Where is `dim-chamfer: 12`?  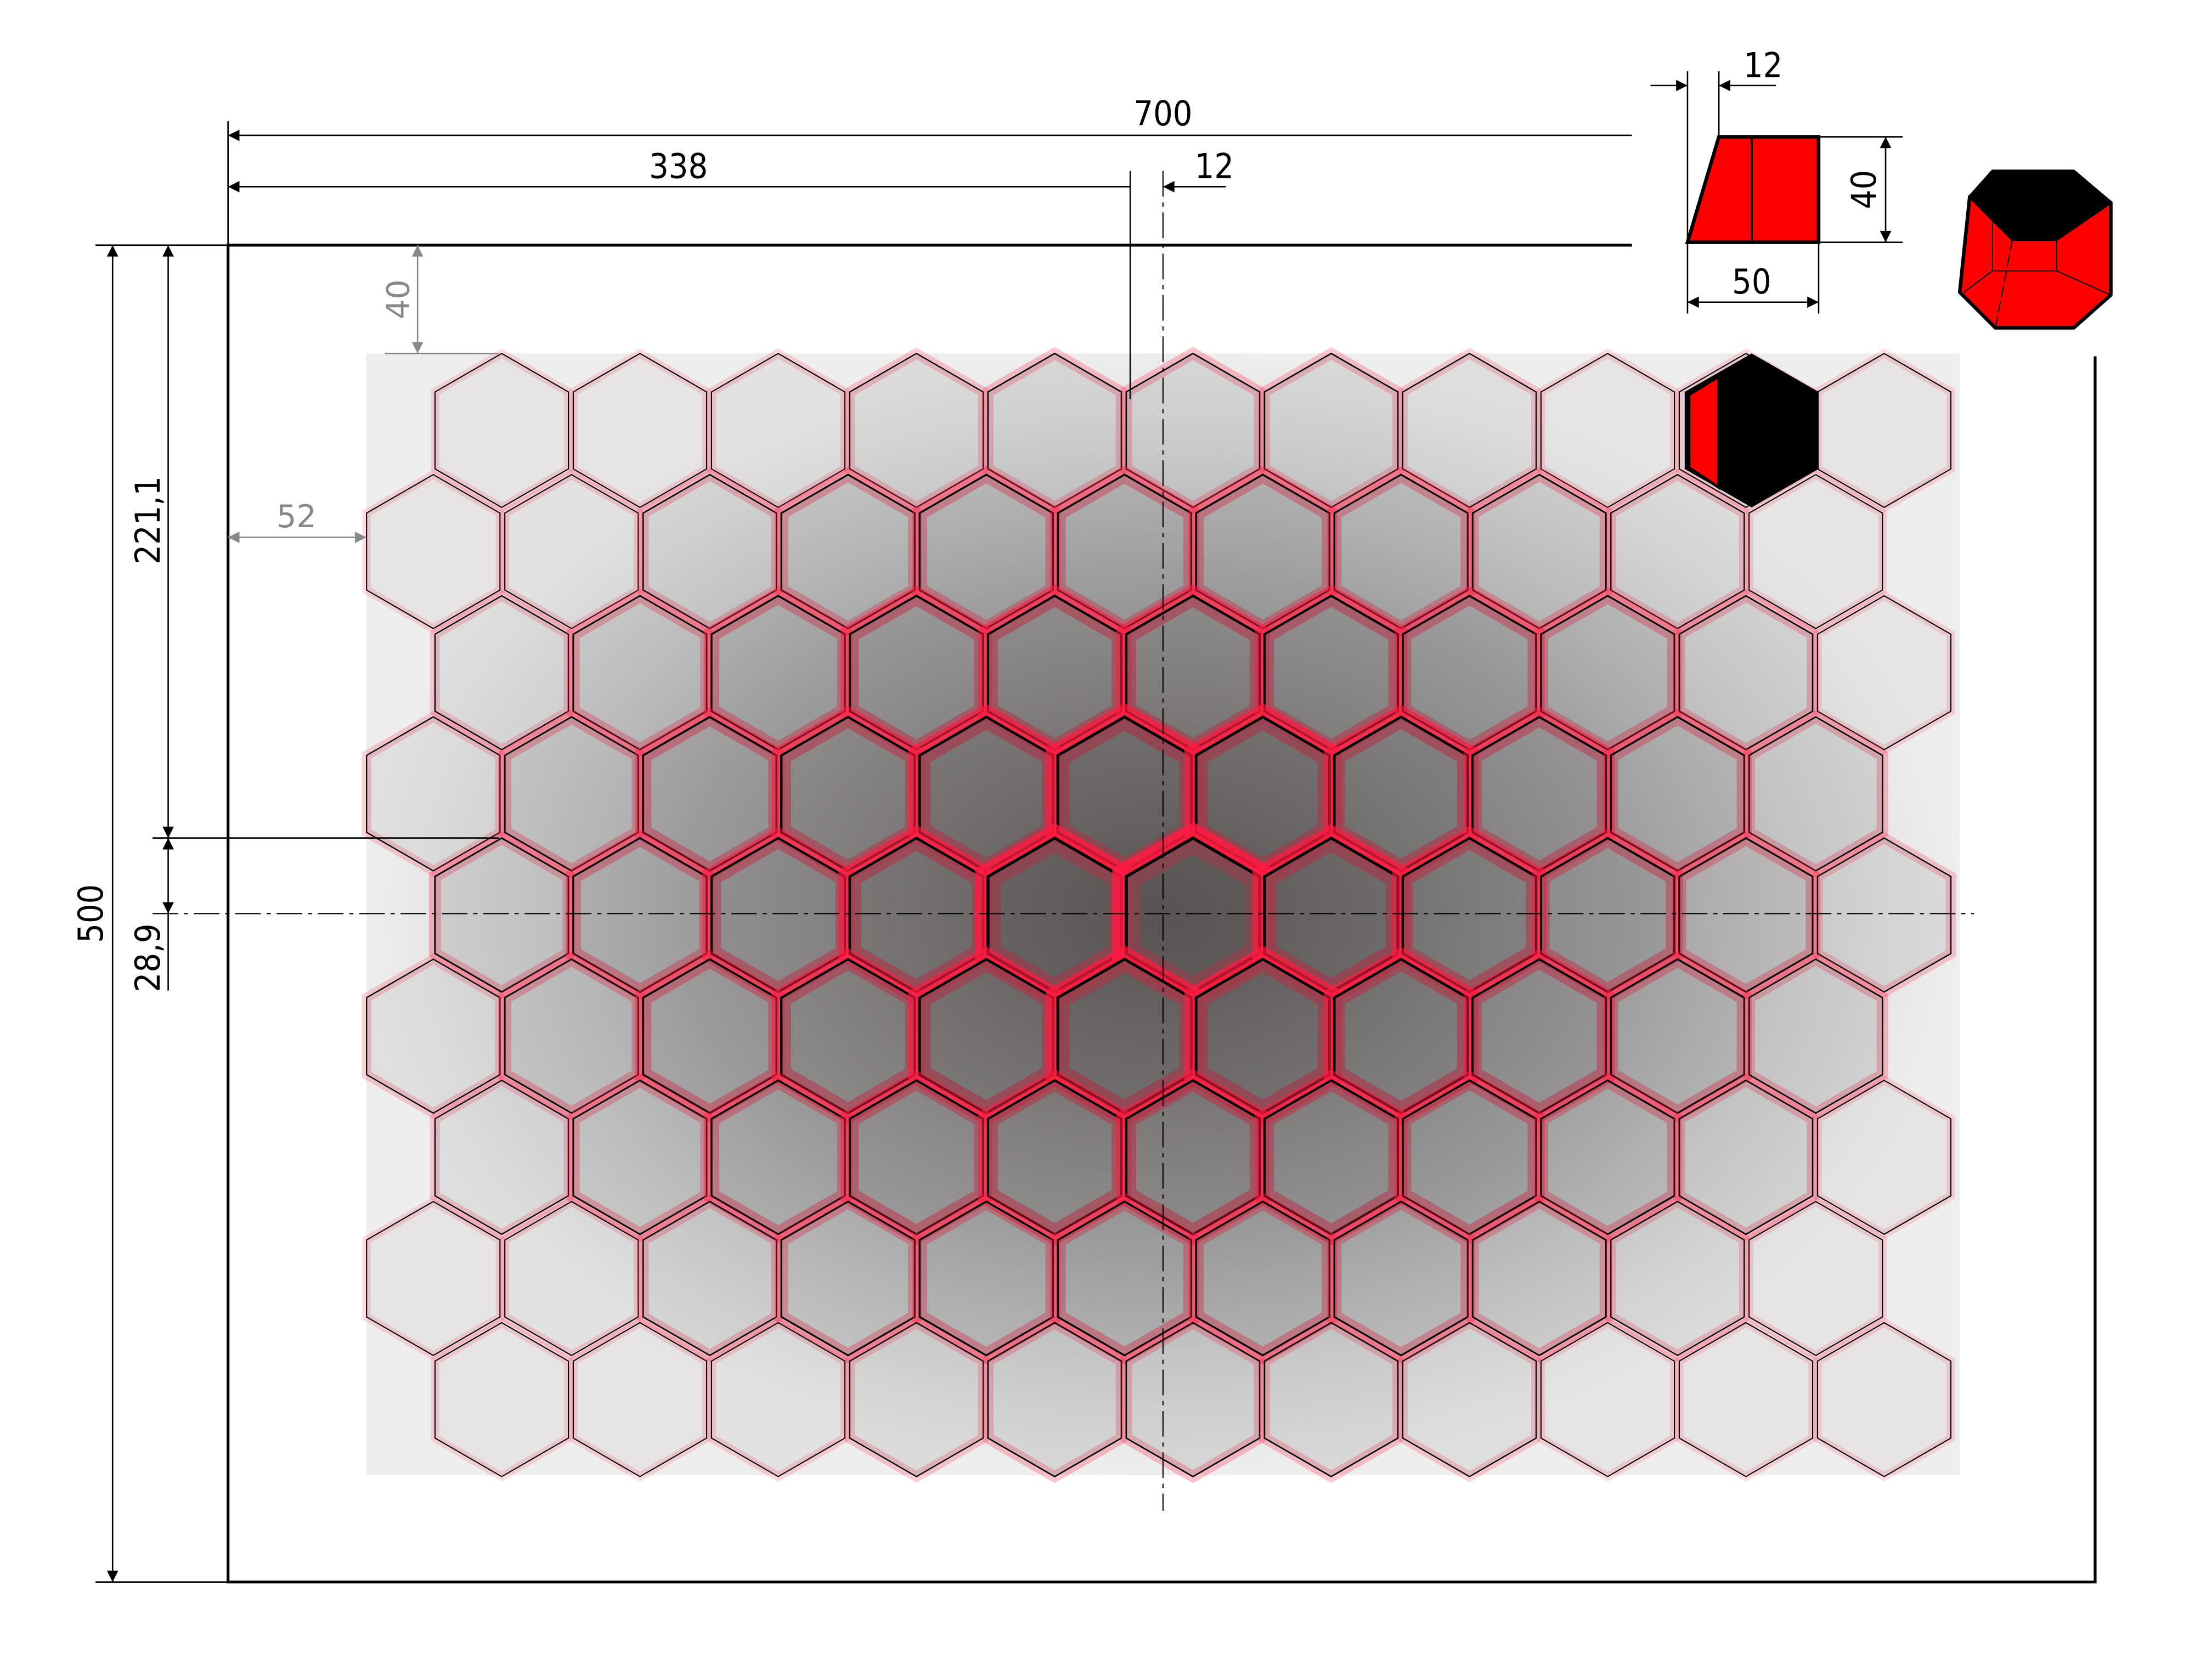
dim-chamfer: 12 is located at coordinates (1762, 65).